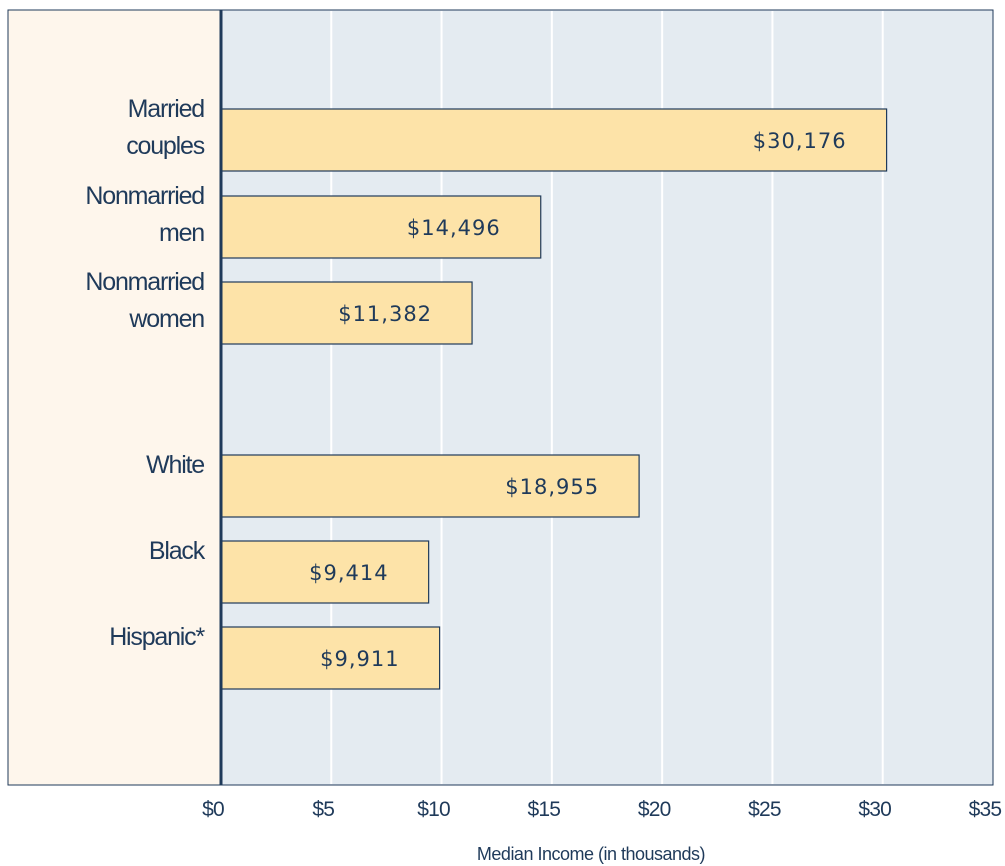  I want to click on data-label: $9,414, so click(348, 573).